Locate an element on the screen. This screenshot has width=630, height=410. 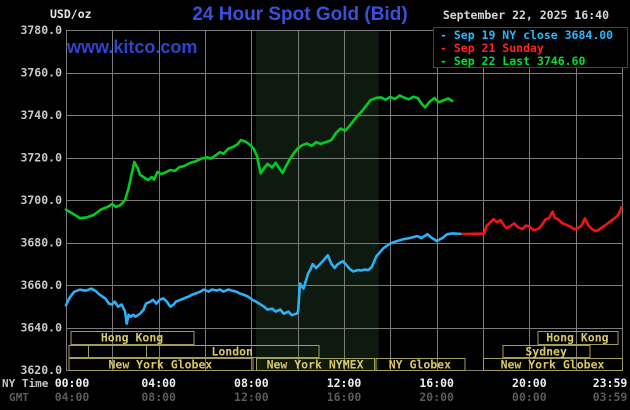
legend-item-sep21: - Sep 21 Sunday is located at coordinates (492, 48).